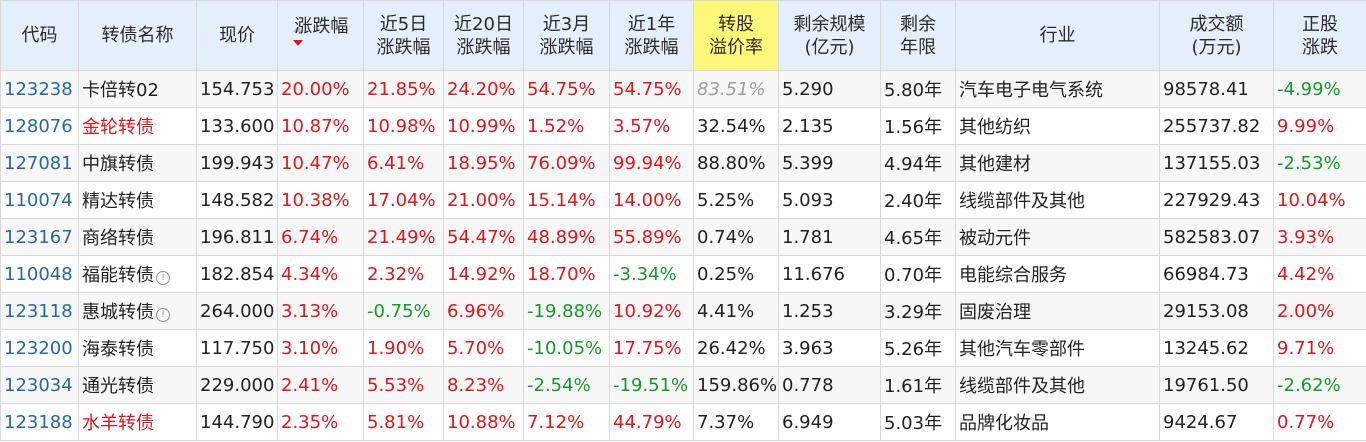 The width and height of the screenshot is (1366, 442). I want to click on header-change-5d: 近5日 涨跌幅, so click(403, 35).